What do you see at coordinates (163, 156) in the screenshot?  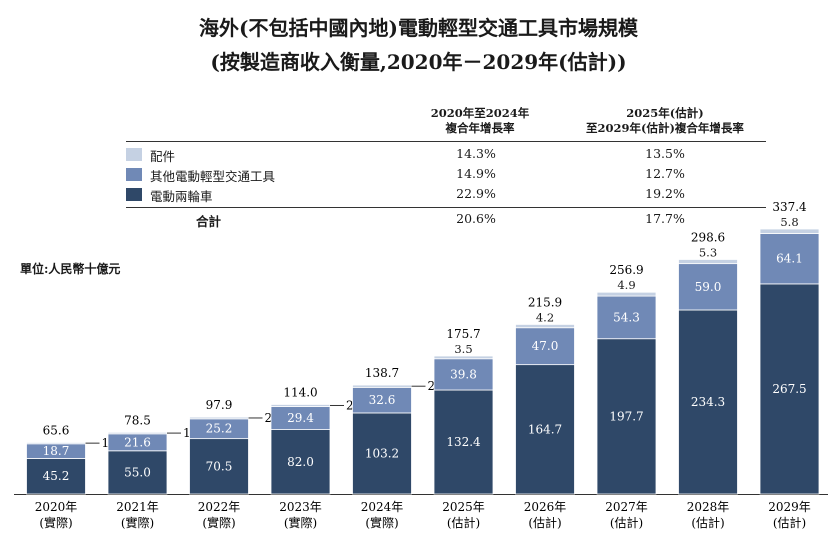 I see `legend-label-accessories: 配件` at bounding box center [163, 156].